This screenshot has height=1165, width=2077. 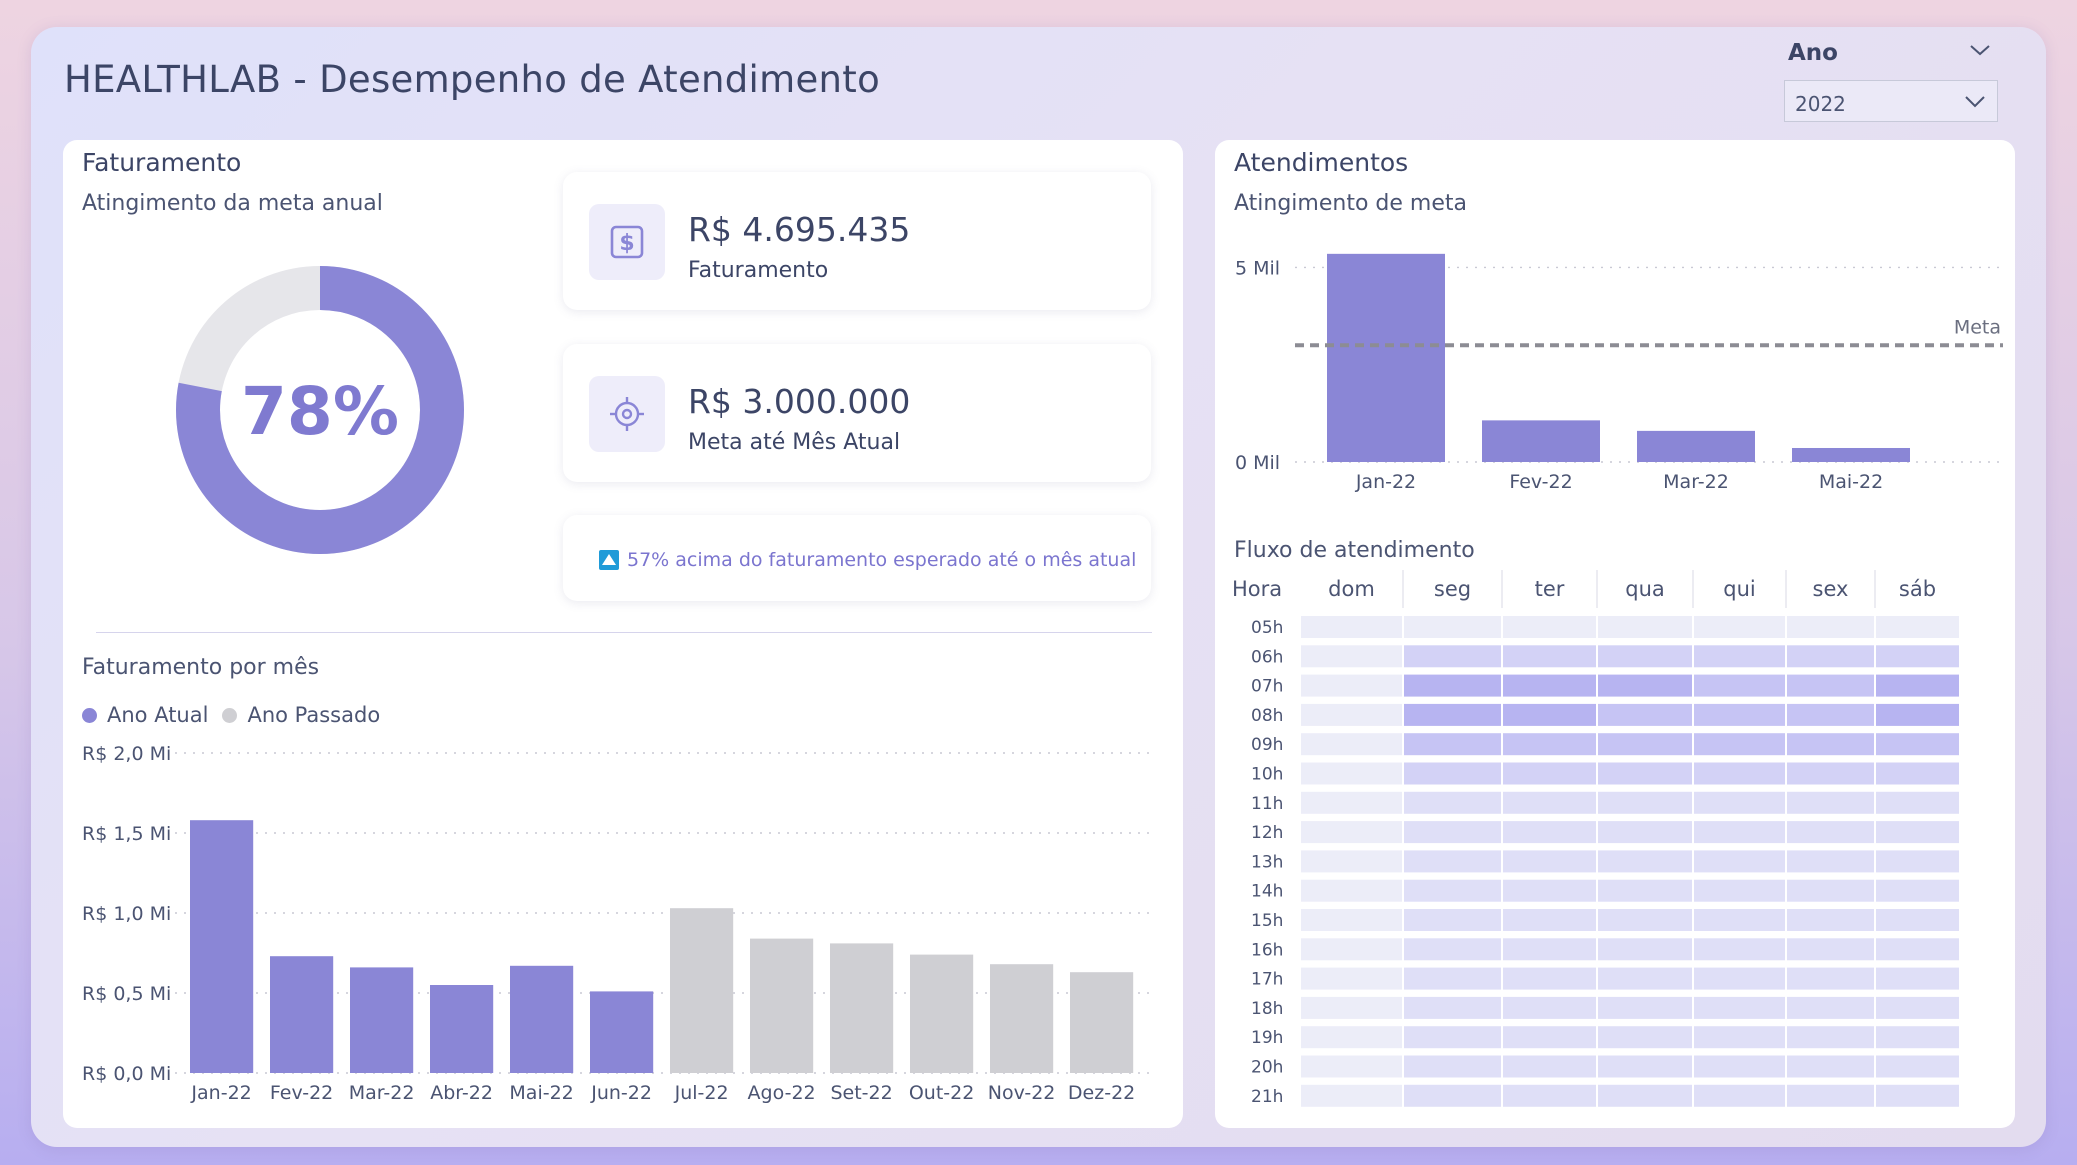 What do you see at coordinates (320, 410) in the screenshot?
I see `donut-chart: 78%` at bounding box center [320, 410].